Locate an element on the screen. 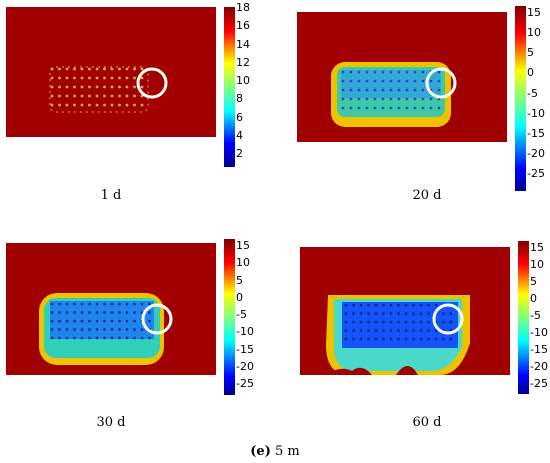 This screenshot has width=550, height=463. colorbar-tick-label: -5 is located at coordinates (532, 93).